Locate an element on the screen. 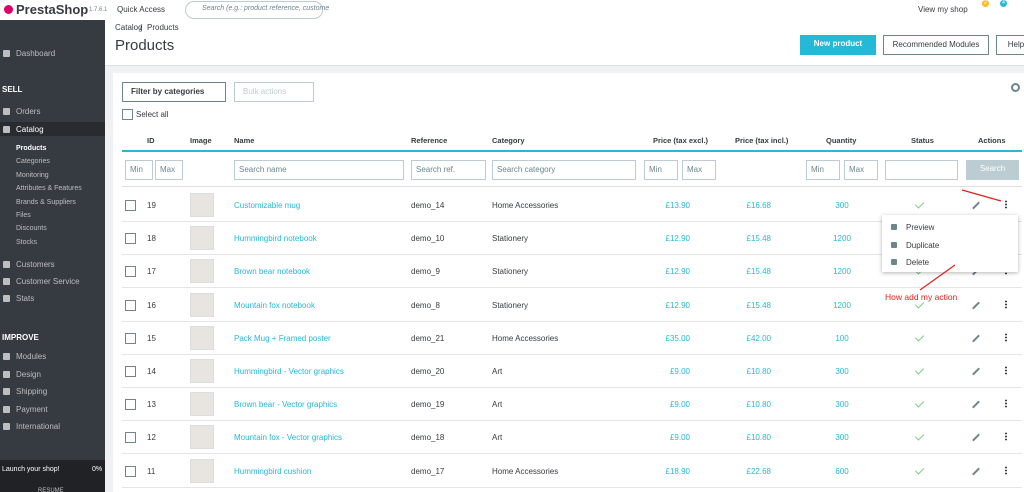 The height and width of the screenshot is (492, 1024). product-name: Customizable mug is located at coordinates (267, 205).